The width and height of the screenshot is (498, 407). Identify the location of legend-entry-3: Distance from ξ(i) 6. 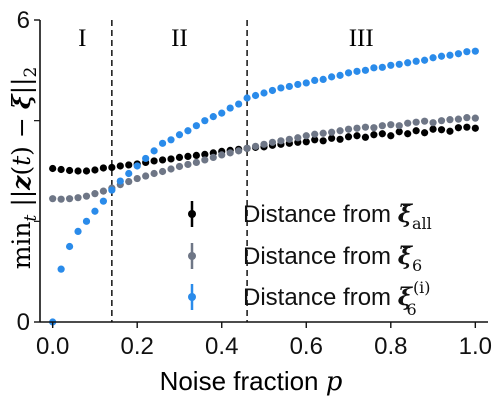
(309, 298).